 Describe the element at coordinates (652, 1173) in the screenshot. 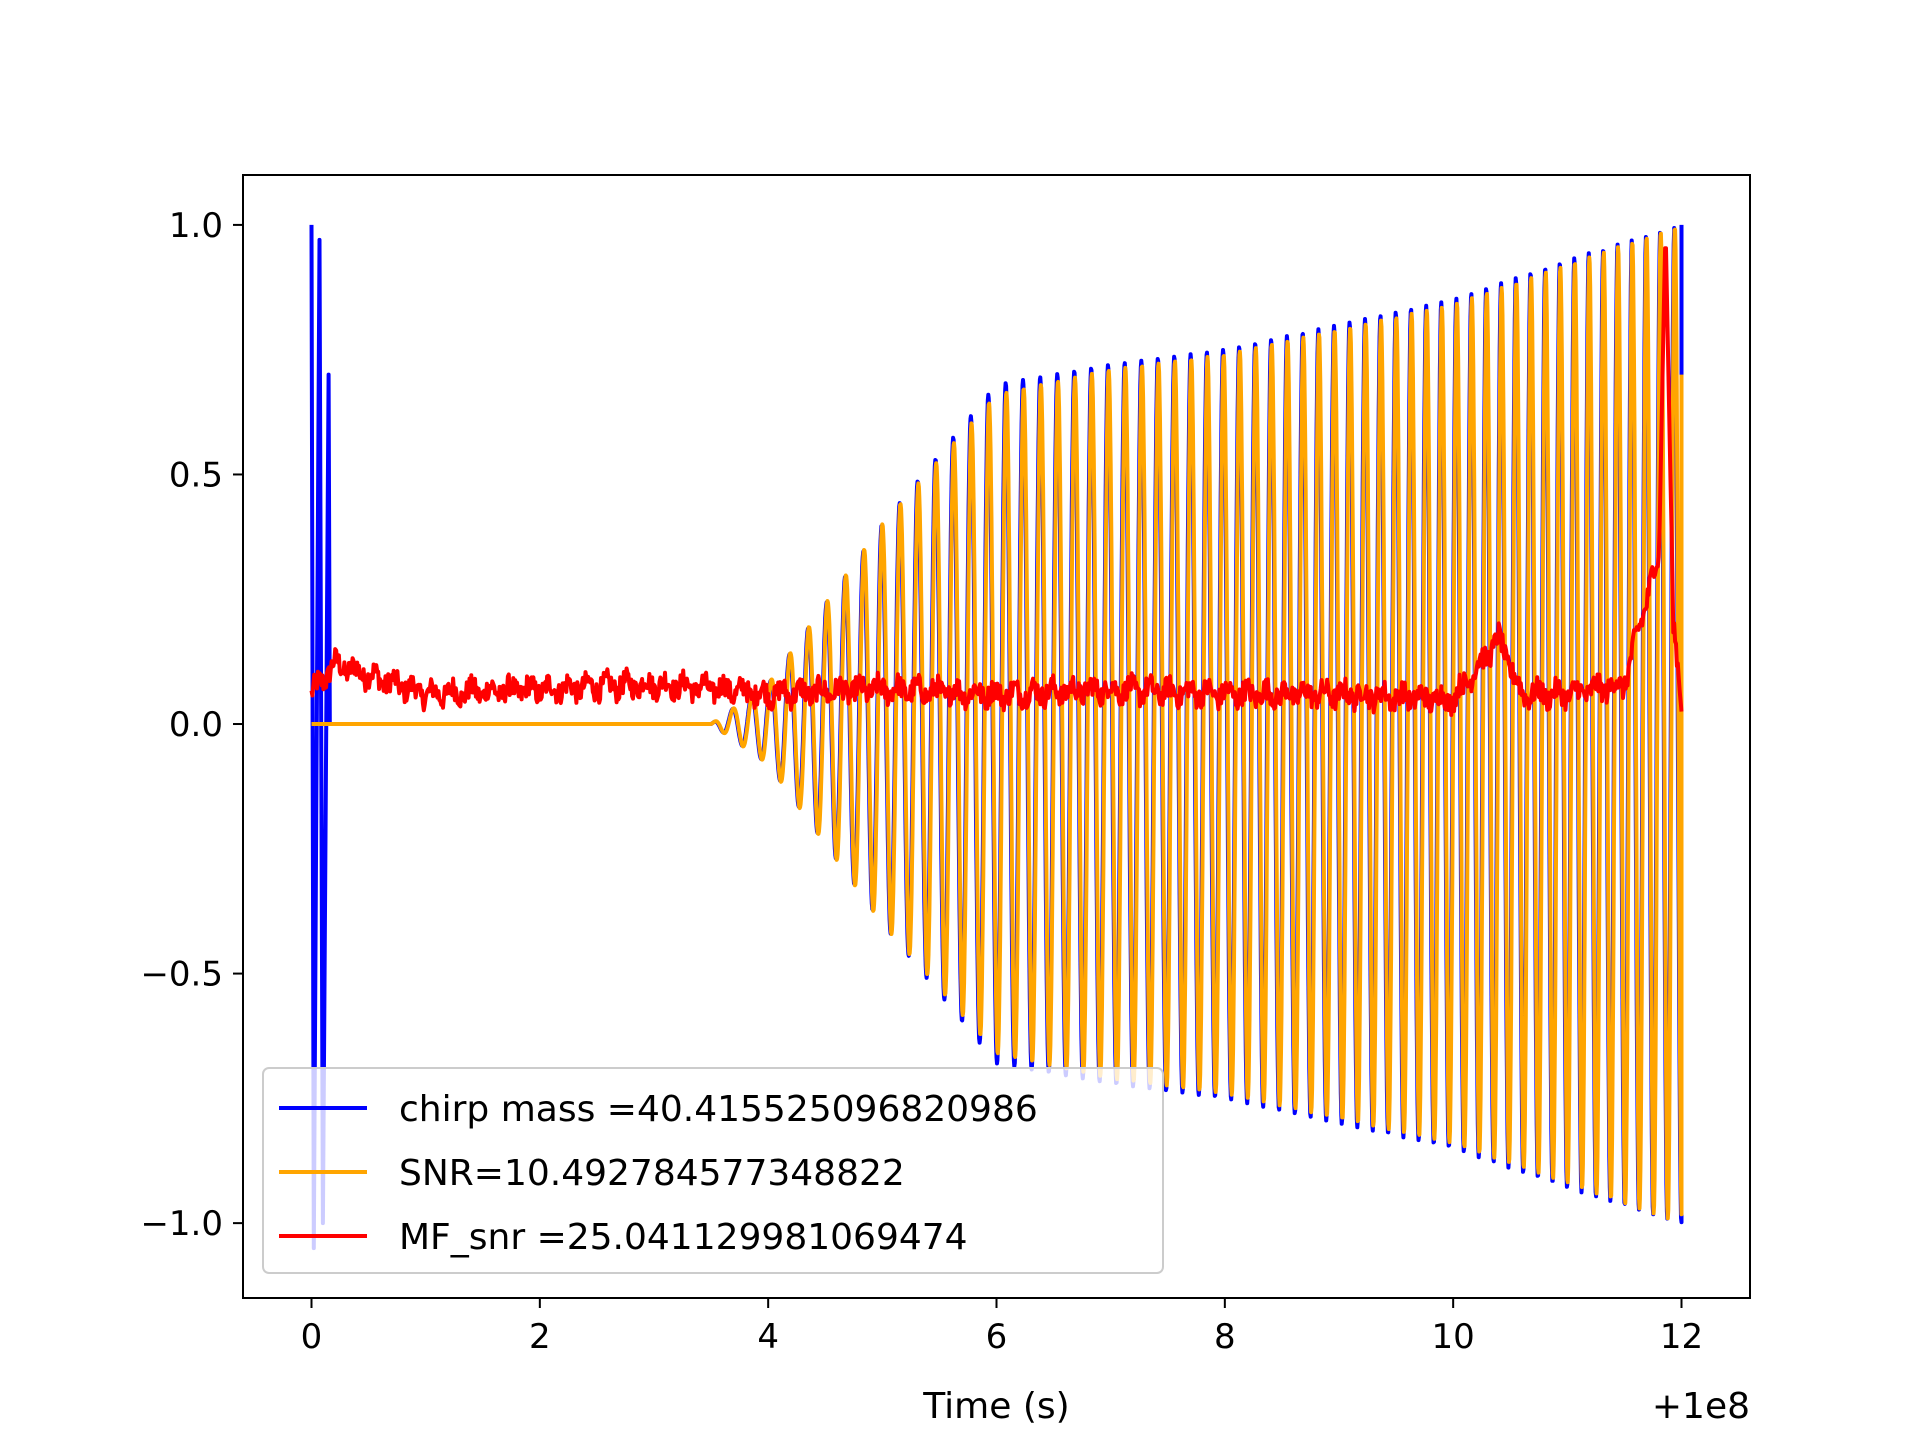

I see `legend-label: SNR=10.492784577348822` at that location.